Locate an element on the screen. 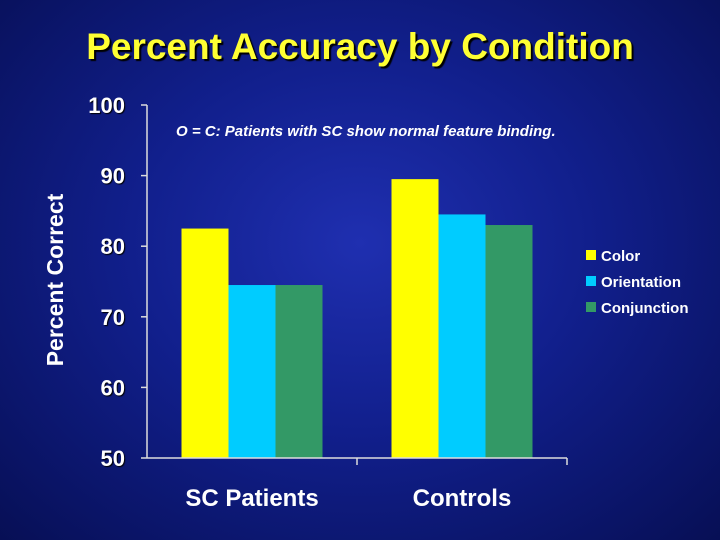 The height and width of the screenshot is (540, 720). legend-label-color: Color is located at coordinates (620, 256).